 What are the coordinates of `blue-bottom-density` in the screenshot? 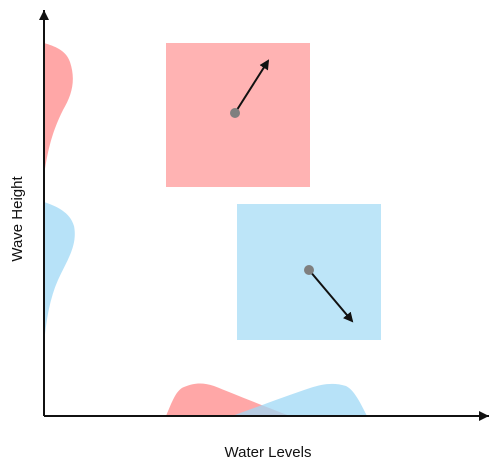 It's located at (299, 399).